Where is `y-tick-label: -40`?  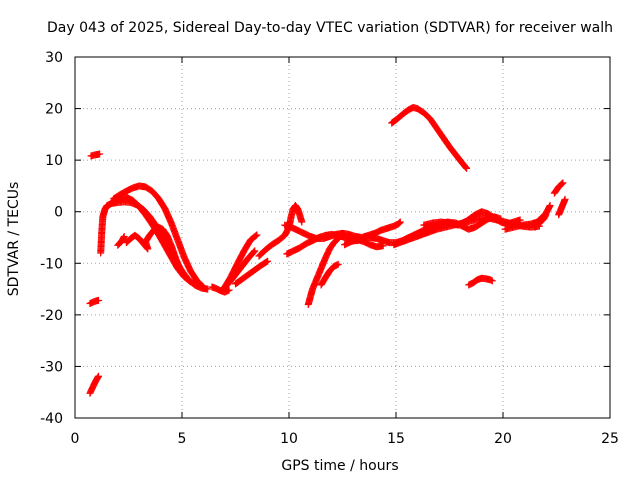
y-tick-label: -40 is located at coordinates (51, 419).